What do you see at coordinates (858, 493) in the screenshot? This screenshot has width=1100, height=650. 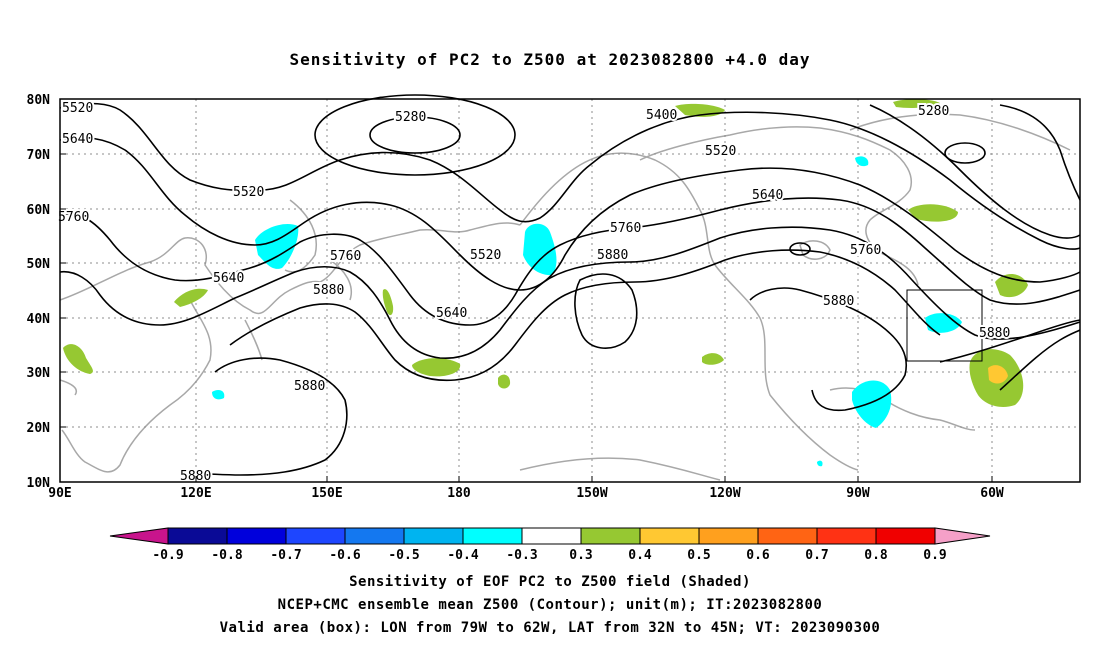 I see `lon-label: 90W` at bounding box center [858, 493].